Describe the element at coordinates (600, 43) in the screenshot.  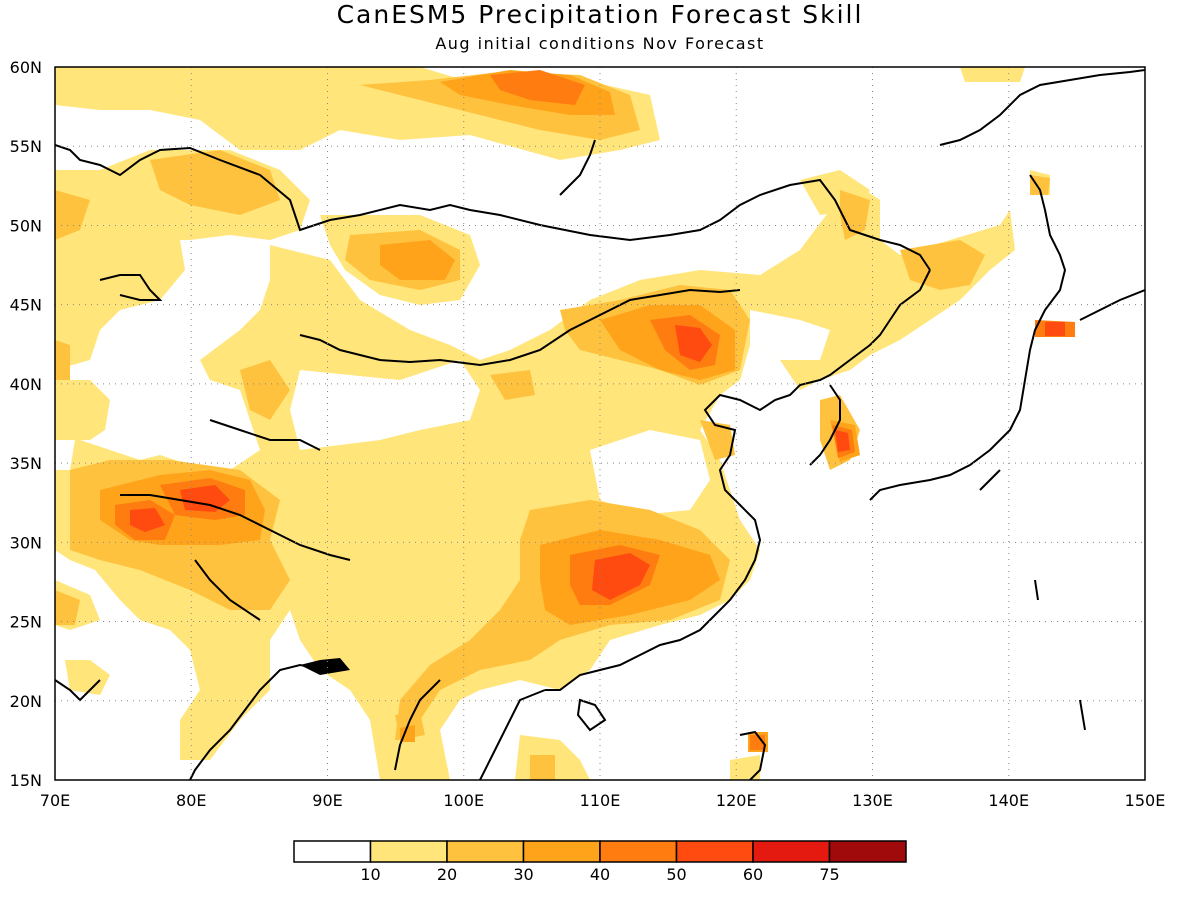
I see `chart-subtitle: Aug initial conditions Nov Forecast` at that location.